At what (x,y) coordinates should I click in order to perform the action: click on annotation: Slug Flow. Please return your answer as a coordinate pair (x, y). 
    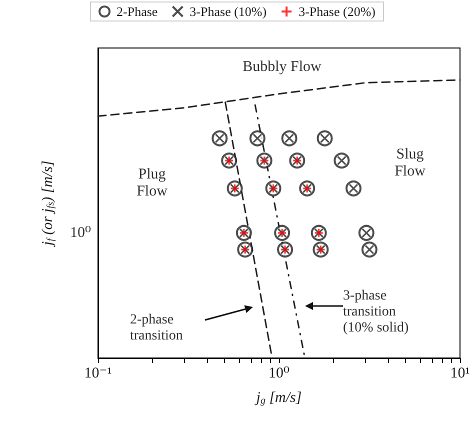
    Looking at the image, I should click on (410, 163).